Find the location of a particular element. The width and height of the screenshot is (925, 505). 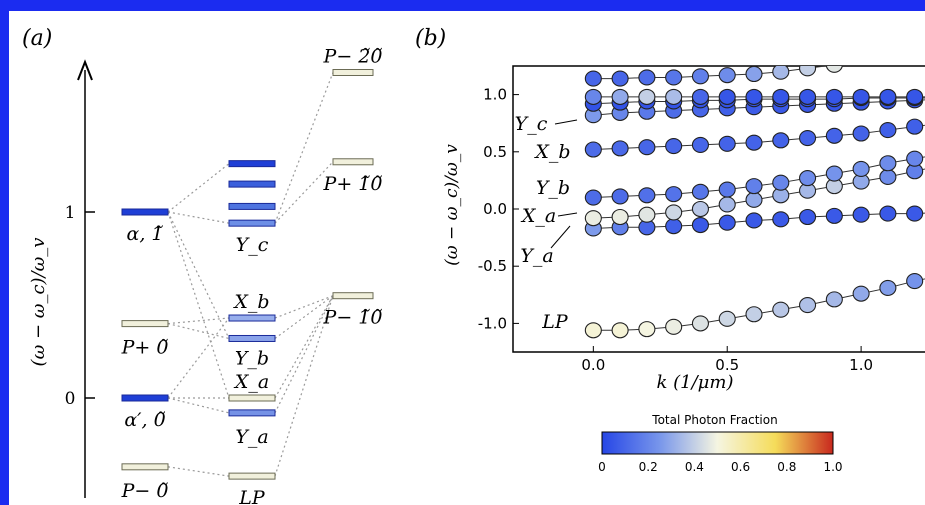

level-bar-x-b is located at coordinates (252, 318).